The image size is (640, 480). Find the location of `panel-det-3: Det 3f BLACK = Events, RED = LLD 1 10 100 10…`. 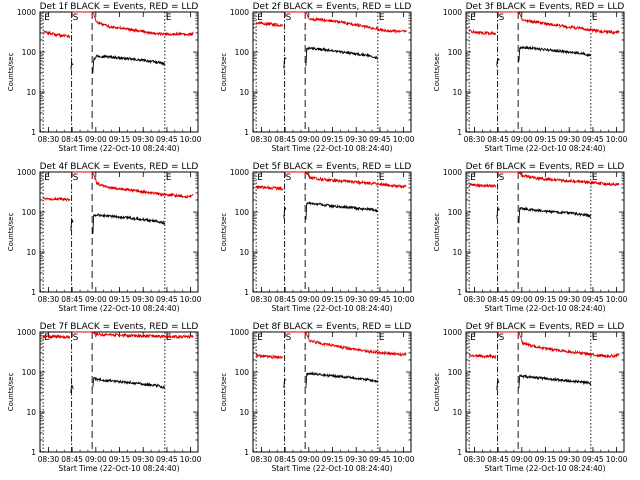

panel-det-3: Det 3f BLACK = Events, RED = LLD 1 10 100 10… is located at coordinates (530, 77).